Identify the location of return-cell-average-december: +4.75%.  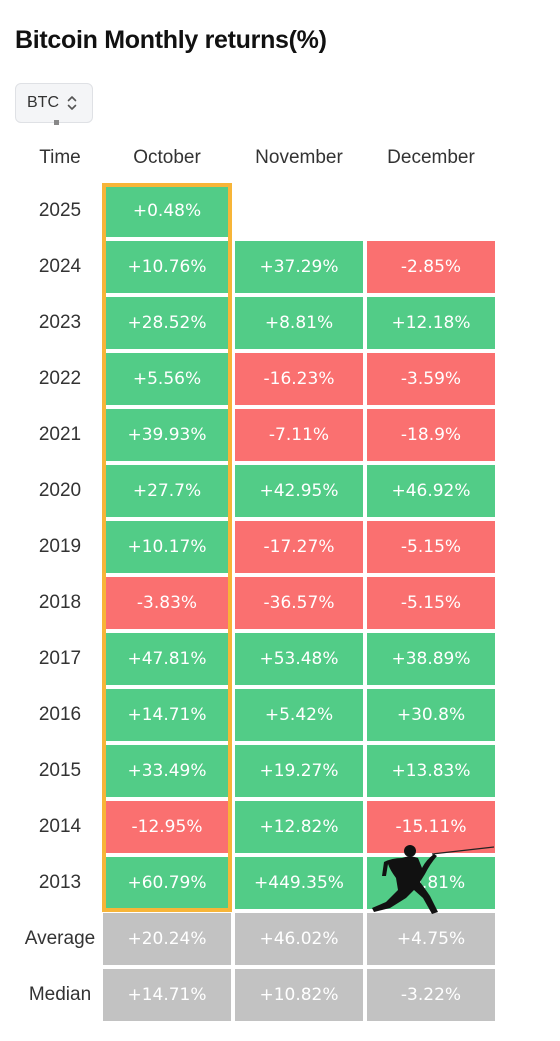
(431, 939).